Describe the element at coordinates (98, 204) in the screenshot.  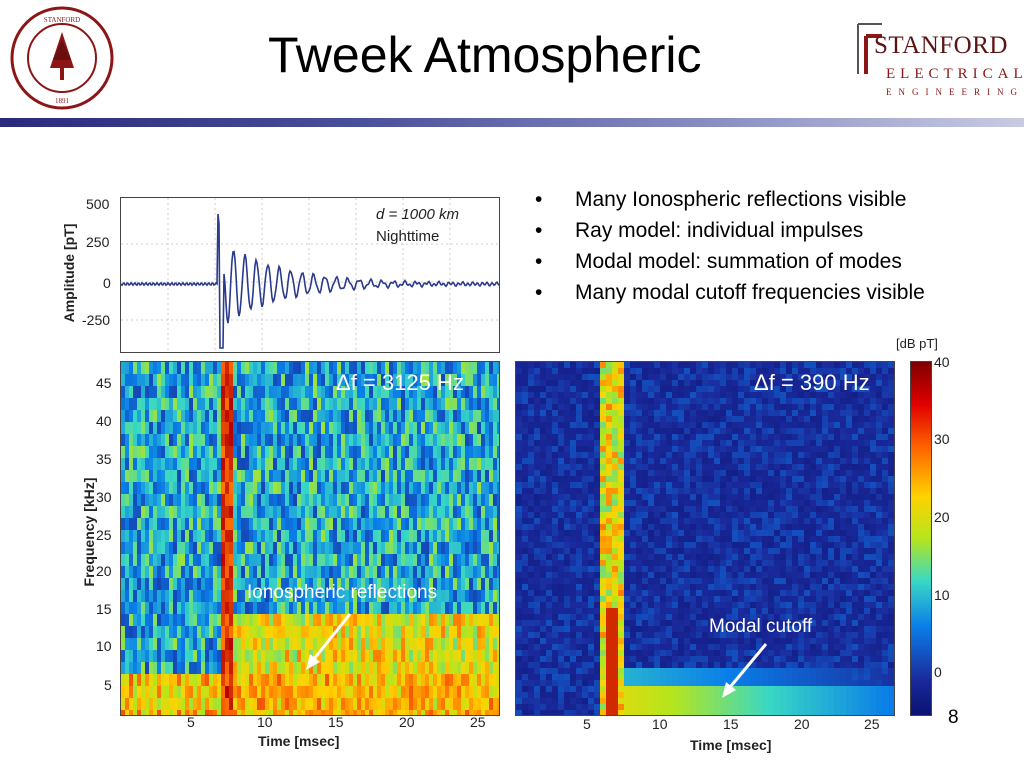
I see `waveform-ytick: 500` at that location.